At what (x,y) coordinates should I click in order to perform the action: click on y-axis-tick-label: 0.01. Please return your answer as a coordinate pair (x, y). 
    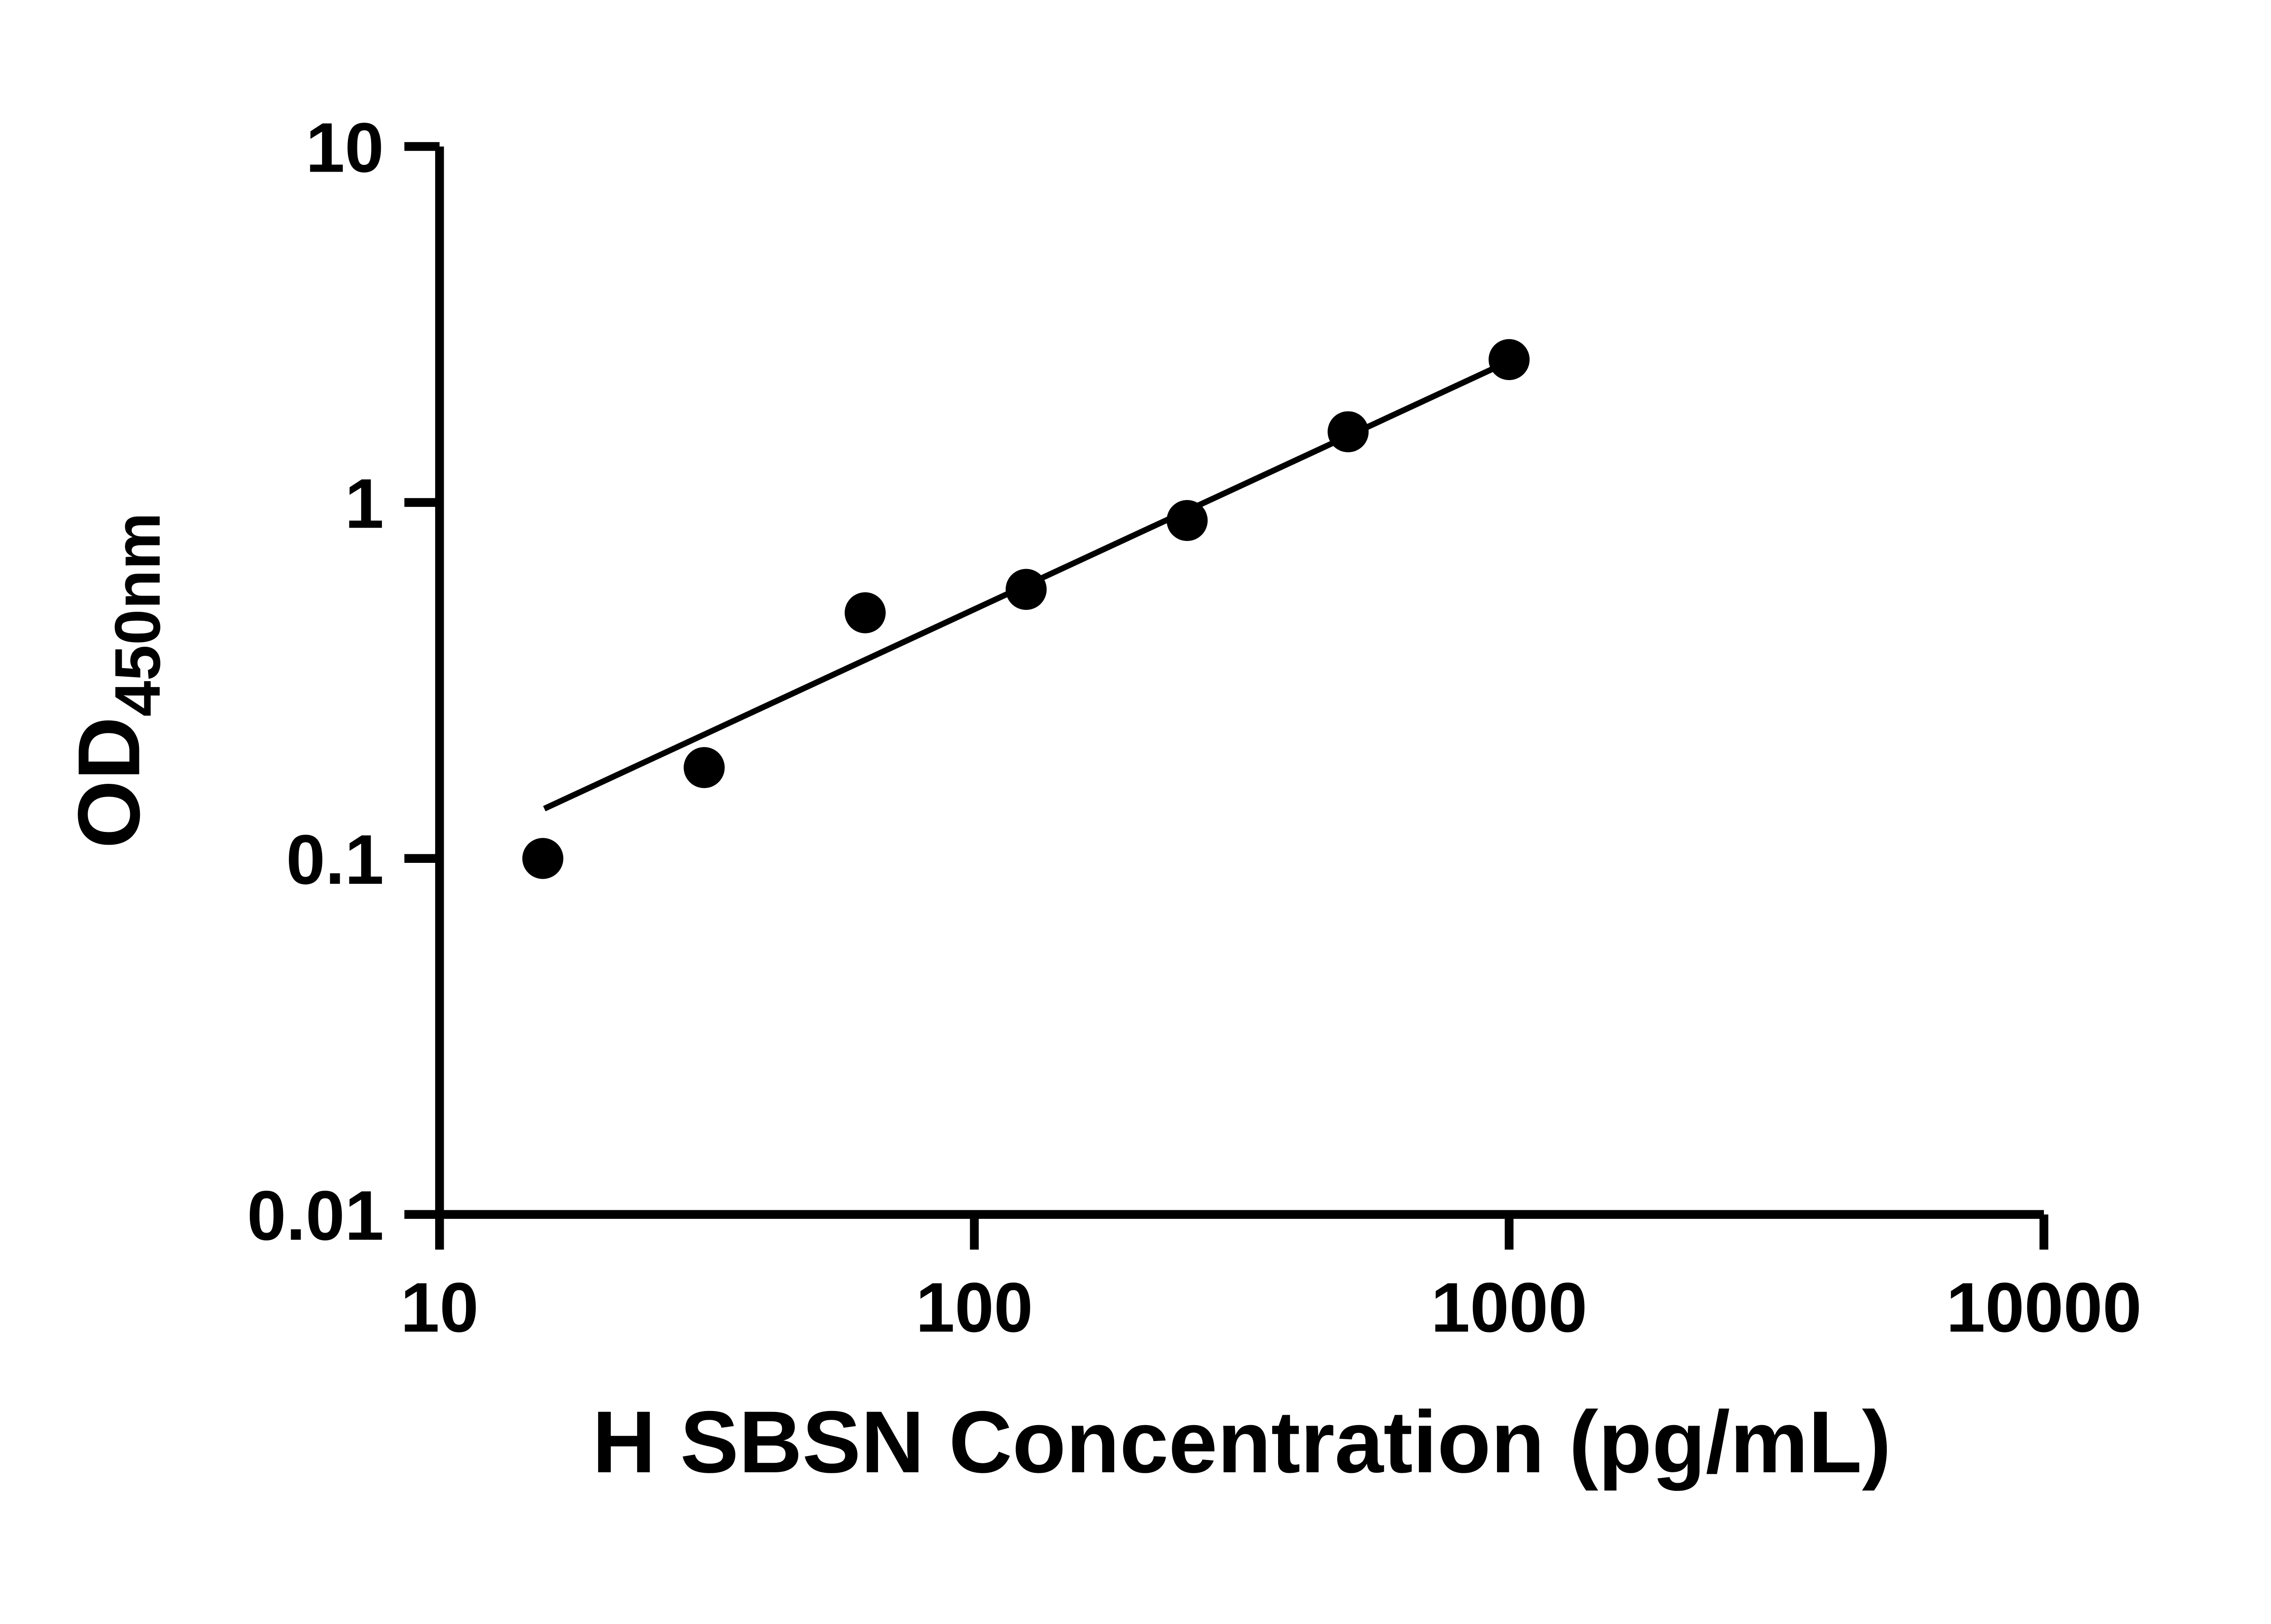
    Looking at the image, I should click on (315, 1215).